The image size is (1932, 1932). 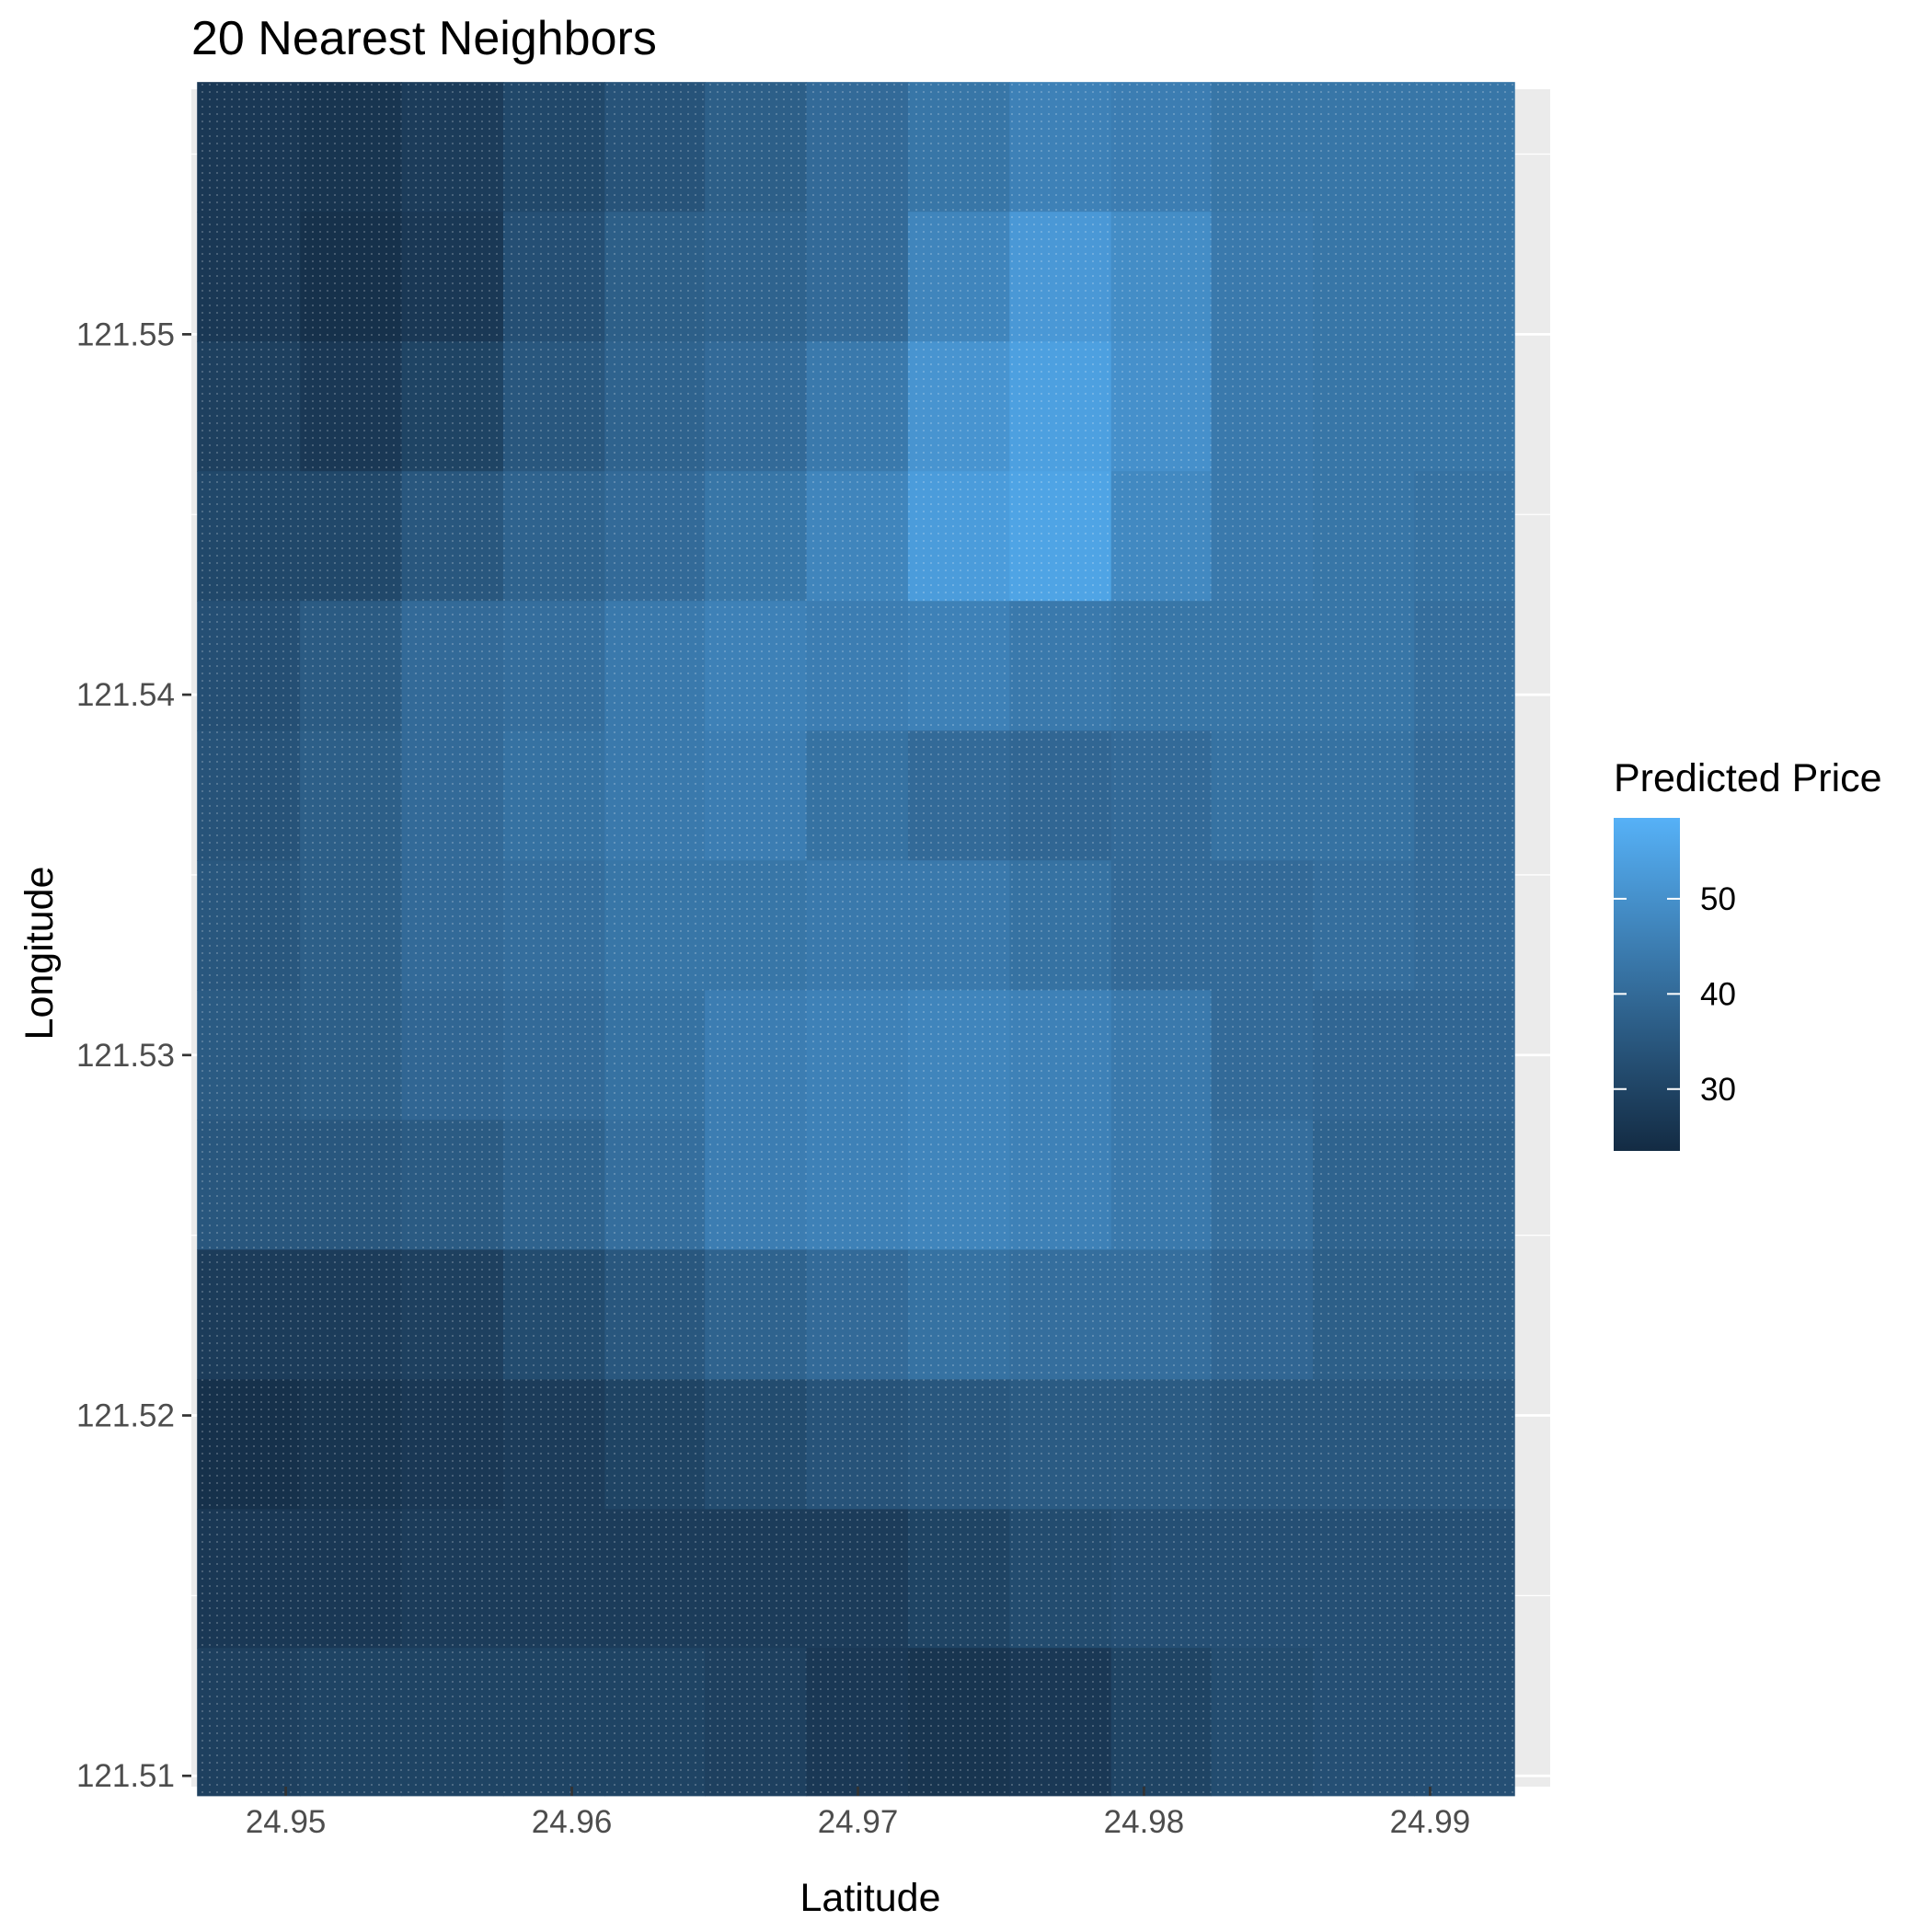 What do you see at coordinates (1144, 1822) in the screenshot?
I see `x-tick-label: 24.98` at bounding box center [1144, 1822].